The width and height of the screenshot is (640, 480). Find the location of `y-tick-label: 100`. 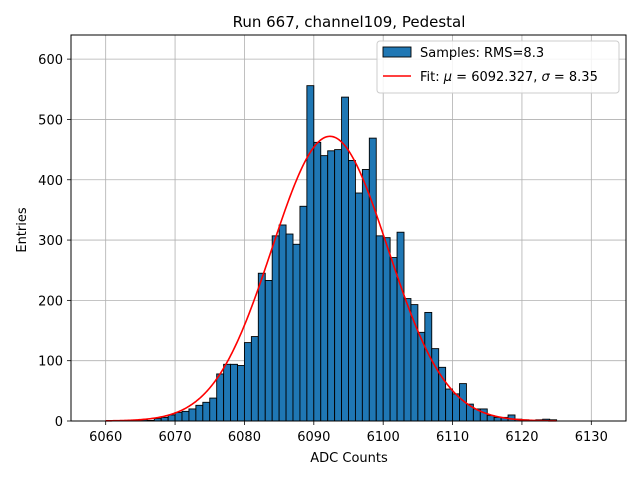

y-tick-label: 100 is located at coordinates (50, 362).